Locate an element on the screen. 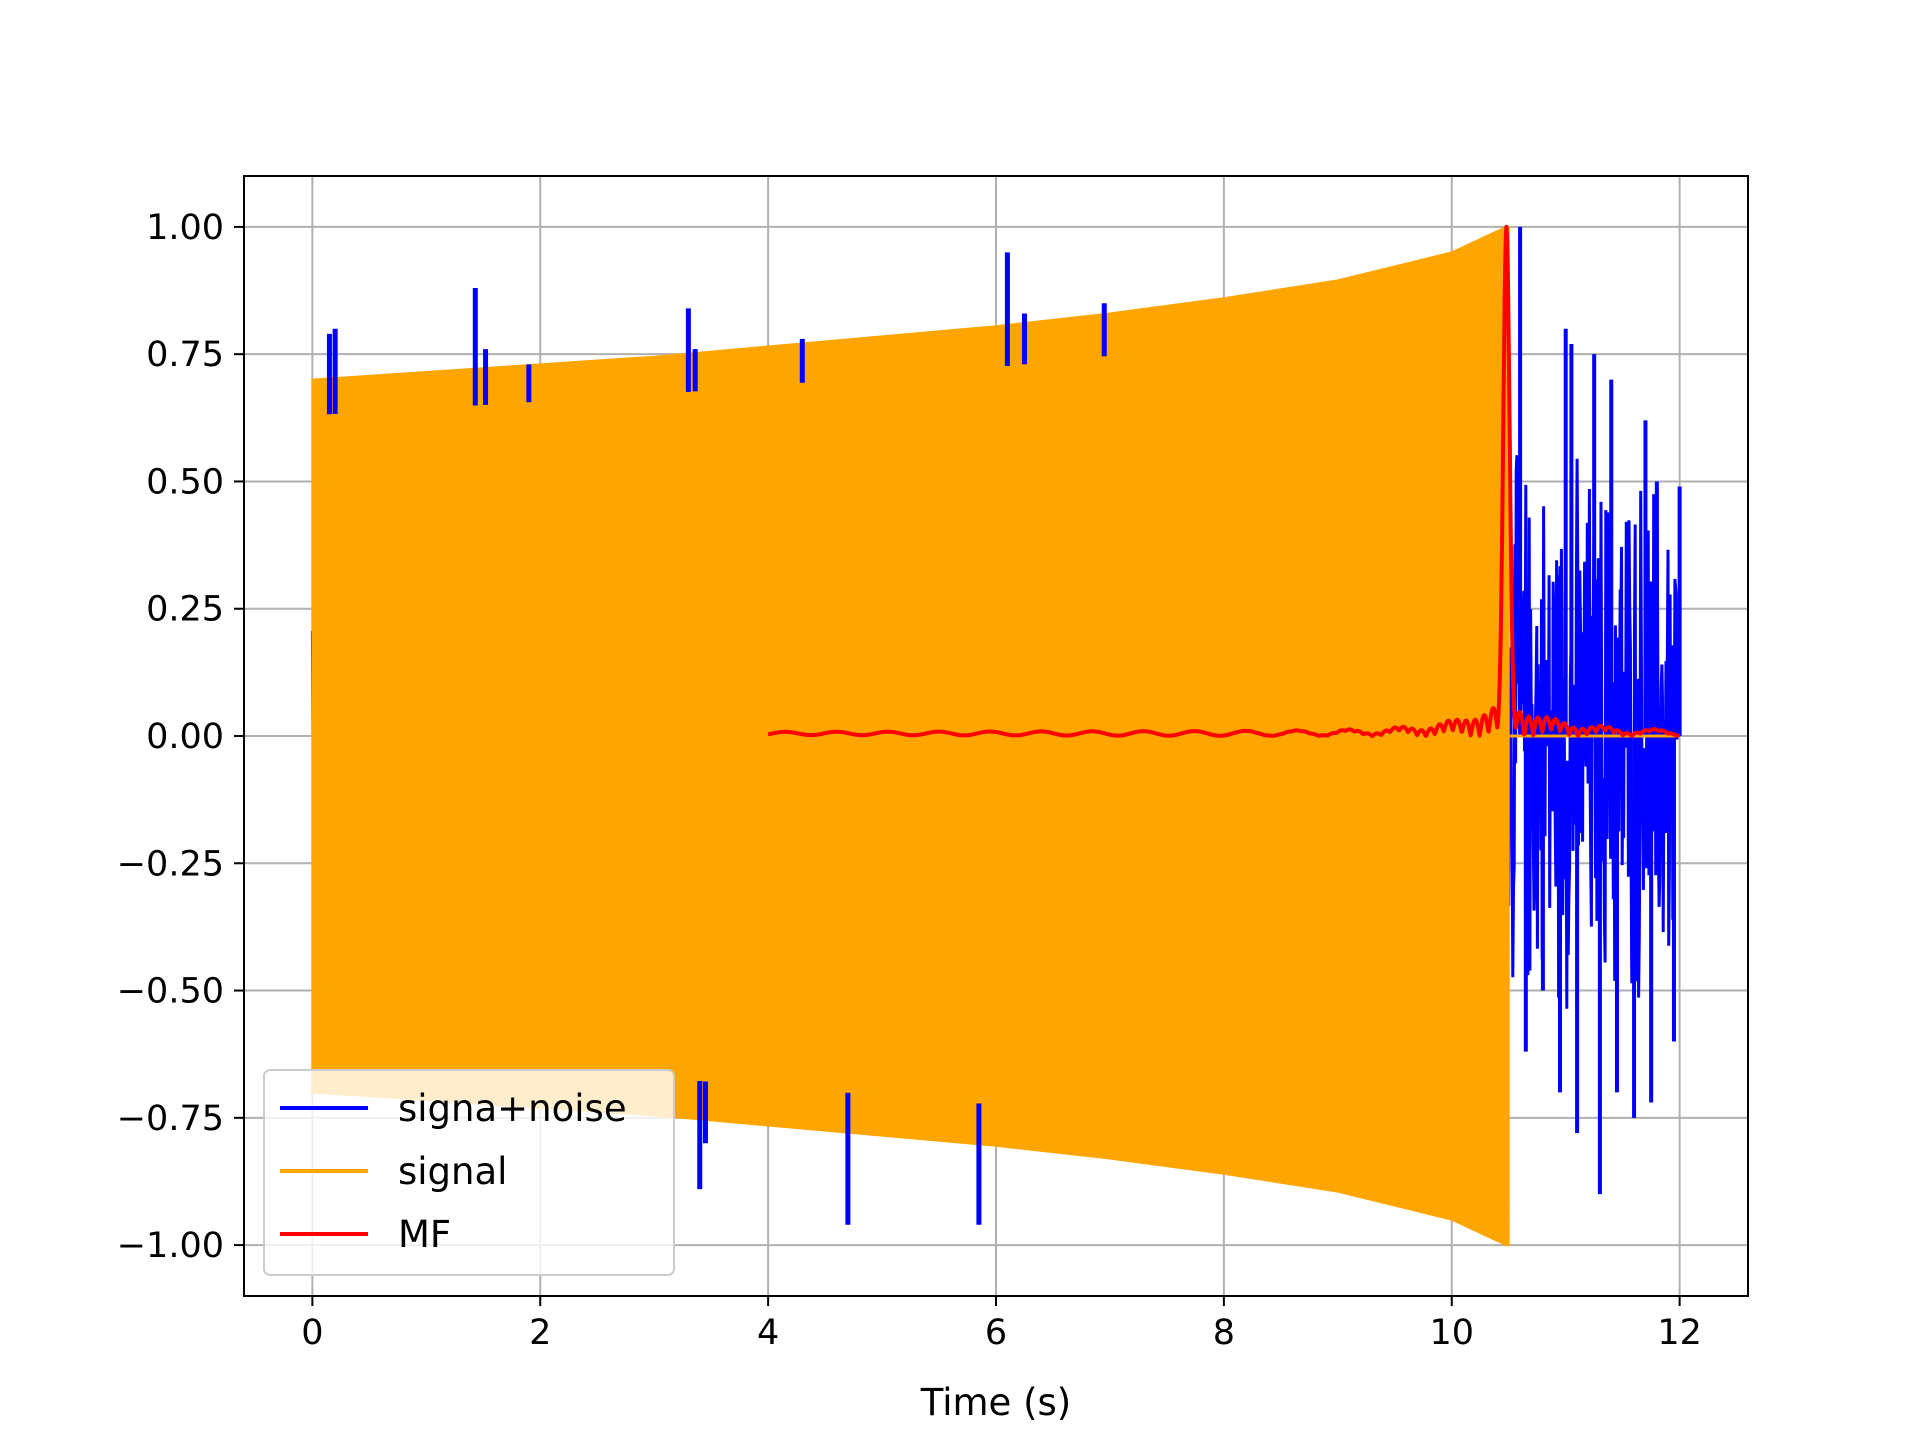 The height and width of the screenshot is (1440, 1920). y-tick-label: 0.50 is located at coordinates (185, 482).